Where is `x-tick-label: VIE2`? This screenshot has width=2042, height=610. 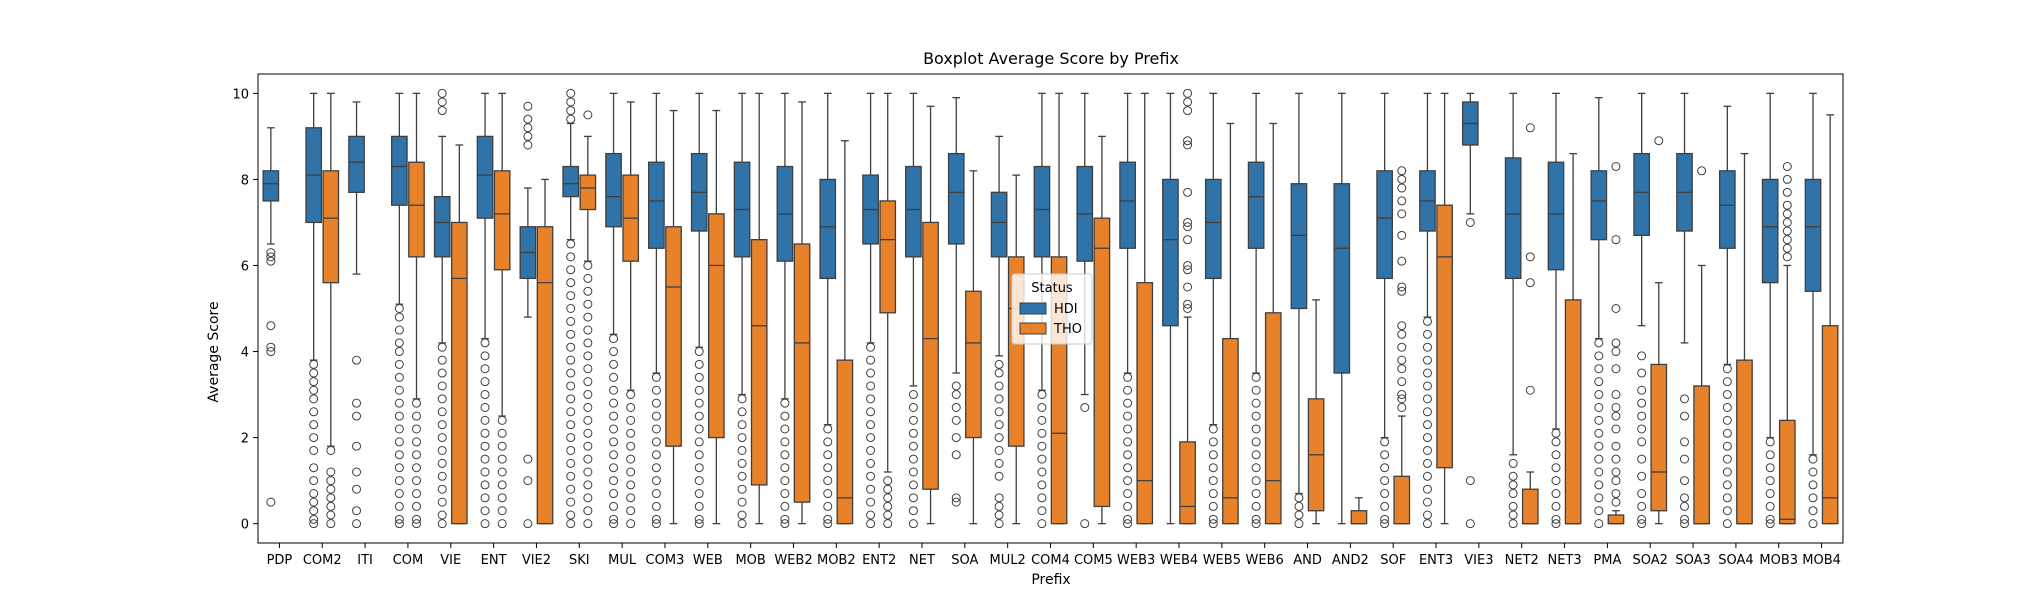 x-tick-label: VIE2 is located at coordinates (536, 560).